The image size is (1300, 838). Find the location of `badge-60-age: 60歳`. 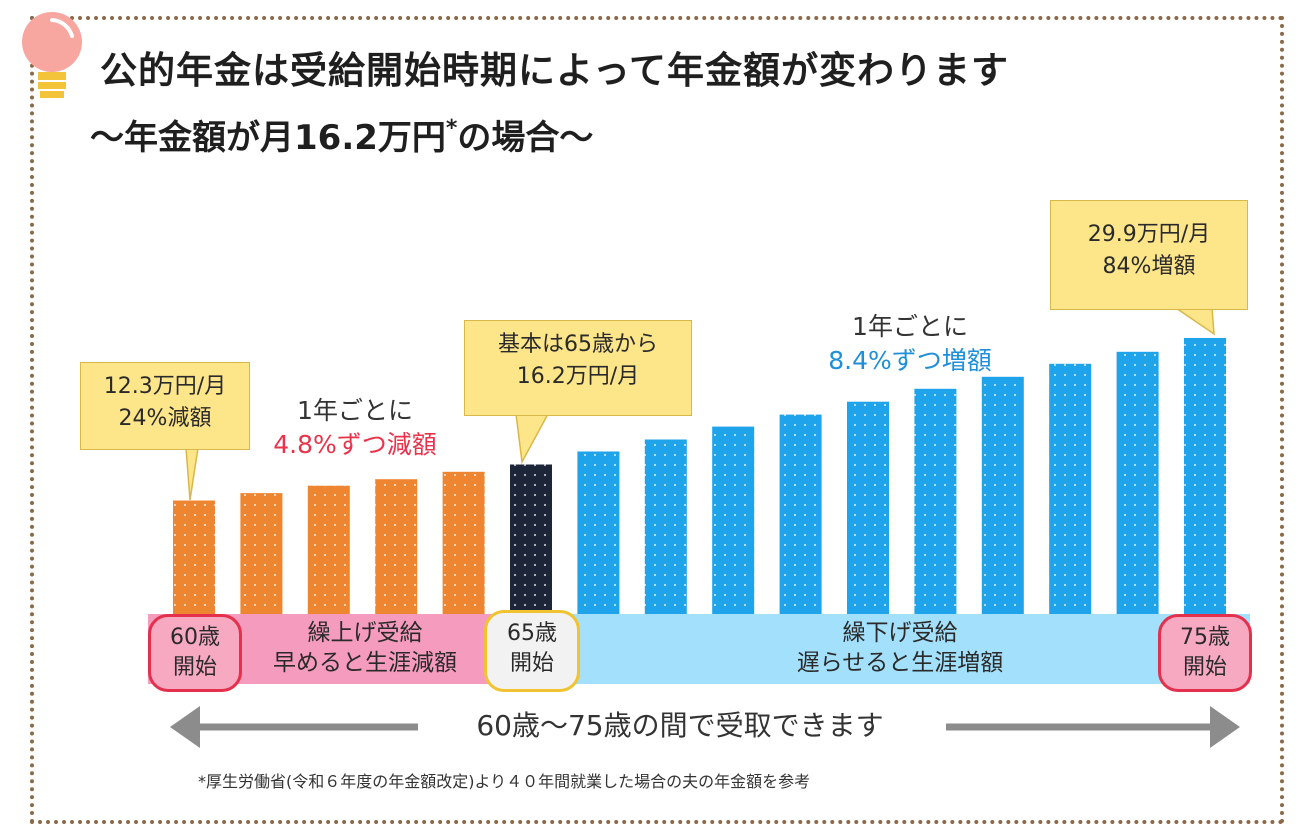

badge-60-age: 60歳 is located at coordinates (195, 637).